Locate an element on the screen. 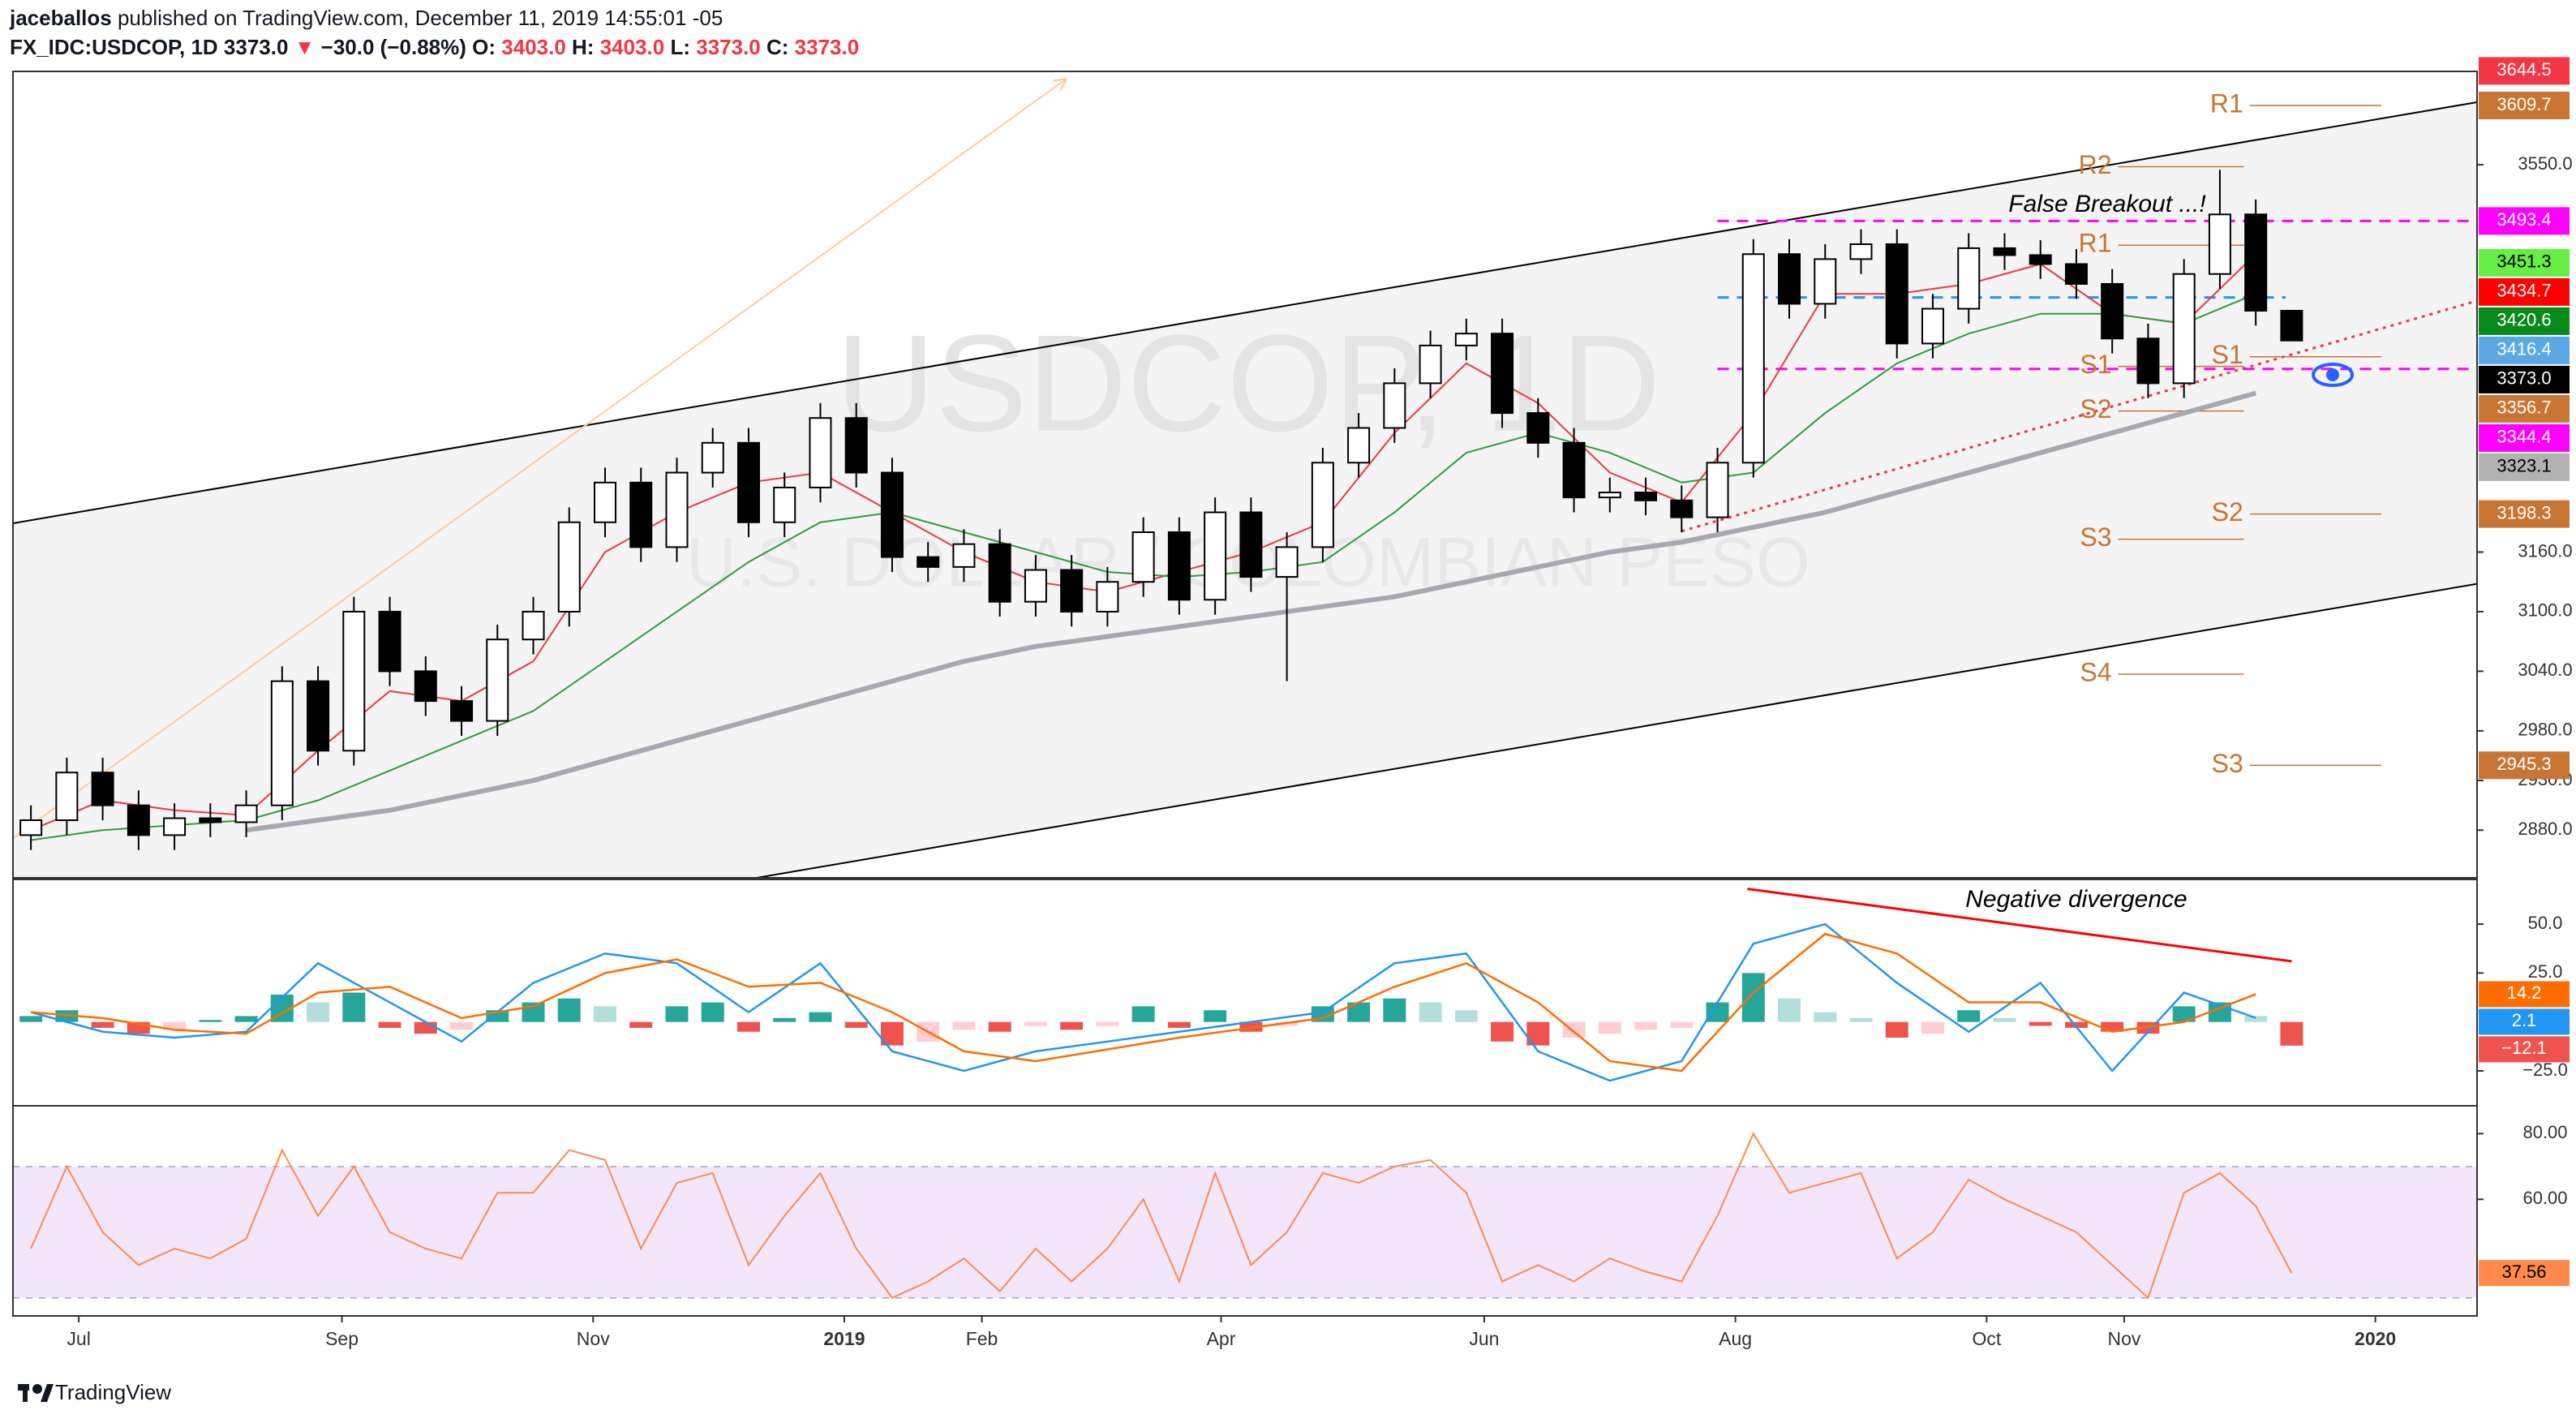 The image size is (2576, 1423). pivot-label: R2 is located at coordinates (2095, 164).